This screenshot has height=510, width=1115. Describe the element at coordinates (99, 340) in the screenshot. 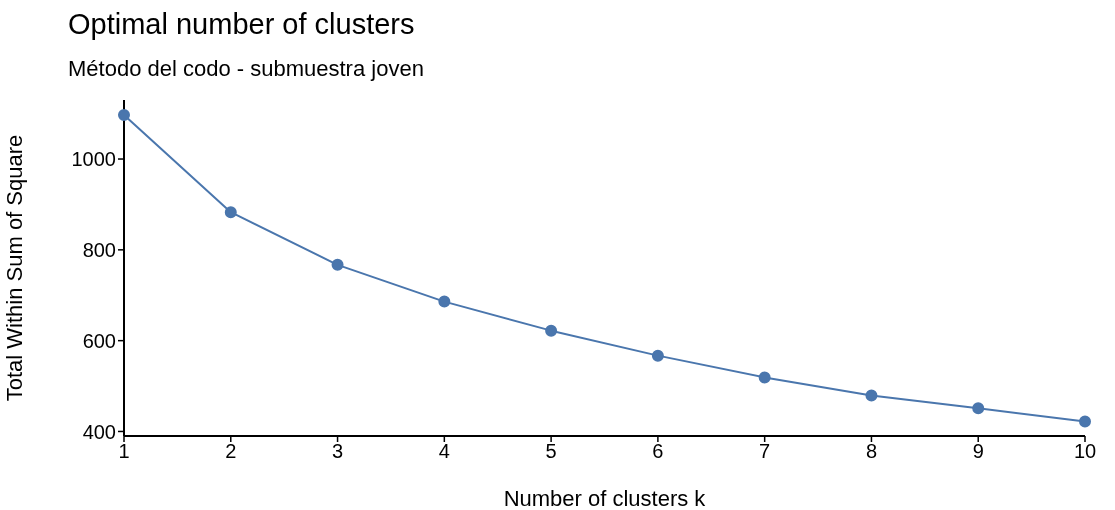

I see `y-tick-label: 600` at that location.